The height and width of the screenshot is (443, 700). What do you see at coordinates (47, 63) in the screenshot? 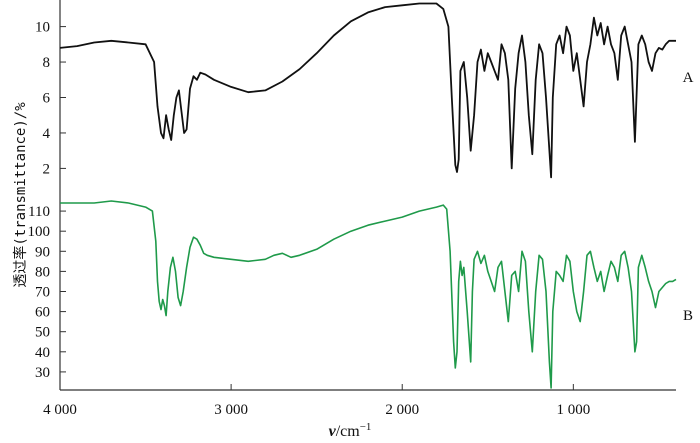
I see `y-tick-label-a: 8` at bounding box center [47, 63].